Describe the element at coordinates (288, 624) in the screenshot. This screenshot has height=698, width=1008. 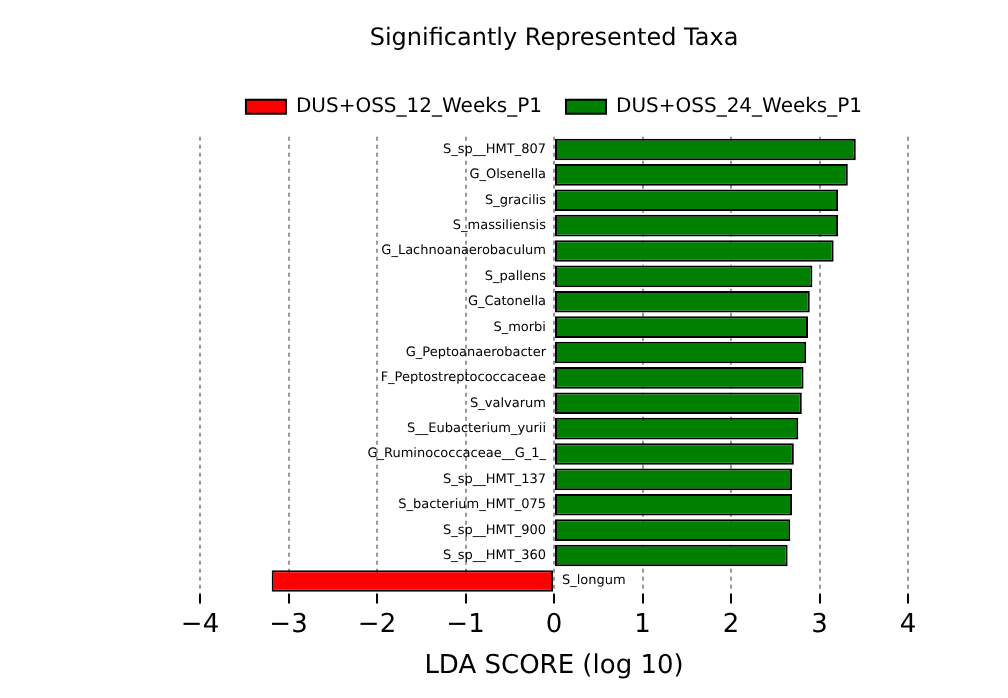
I see `x-tick-label: −3` at that location.